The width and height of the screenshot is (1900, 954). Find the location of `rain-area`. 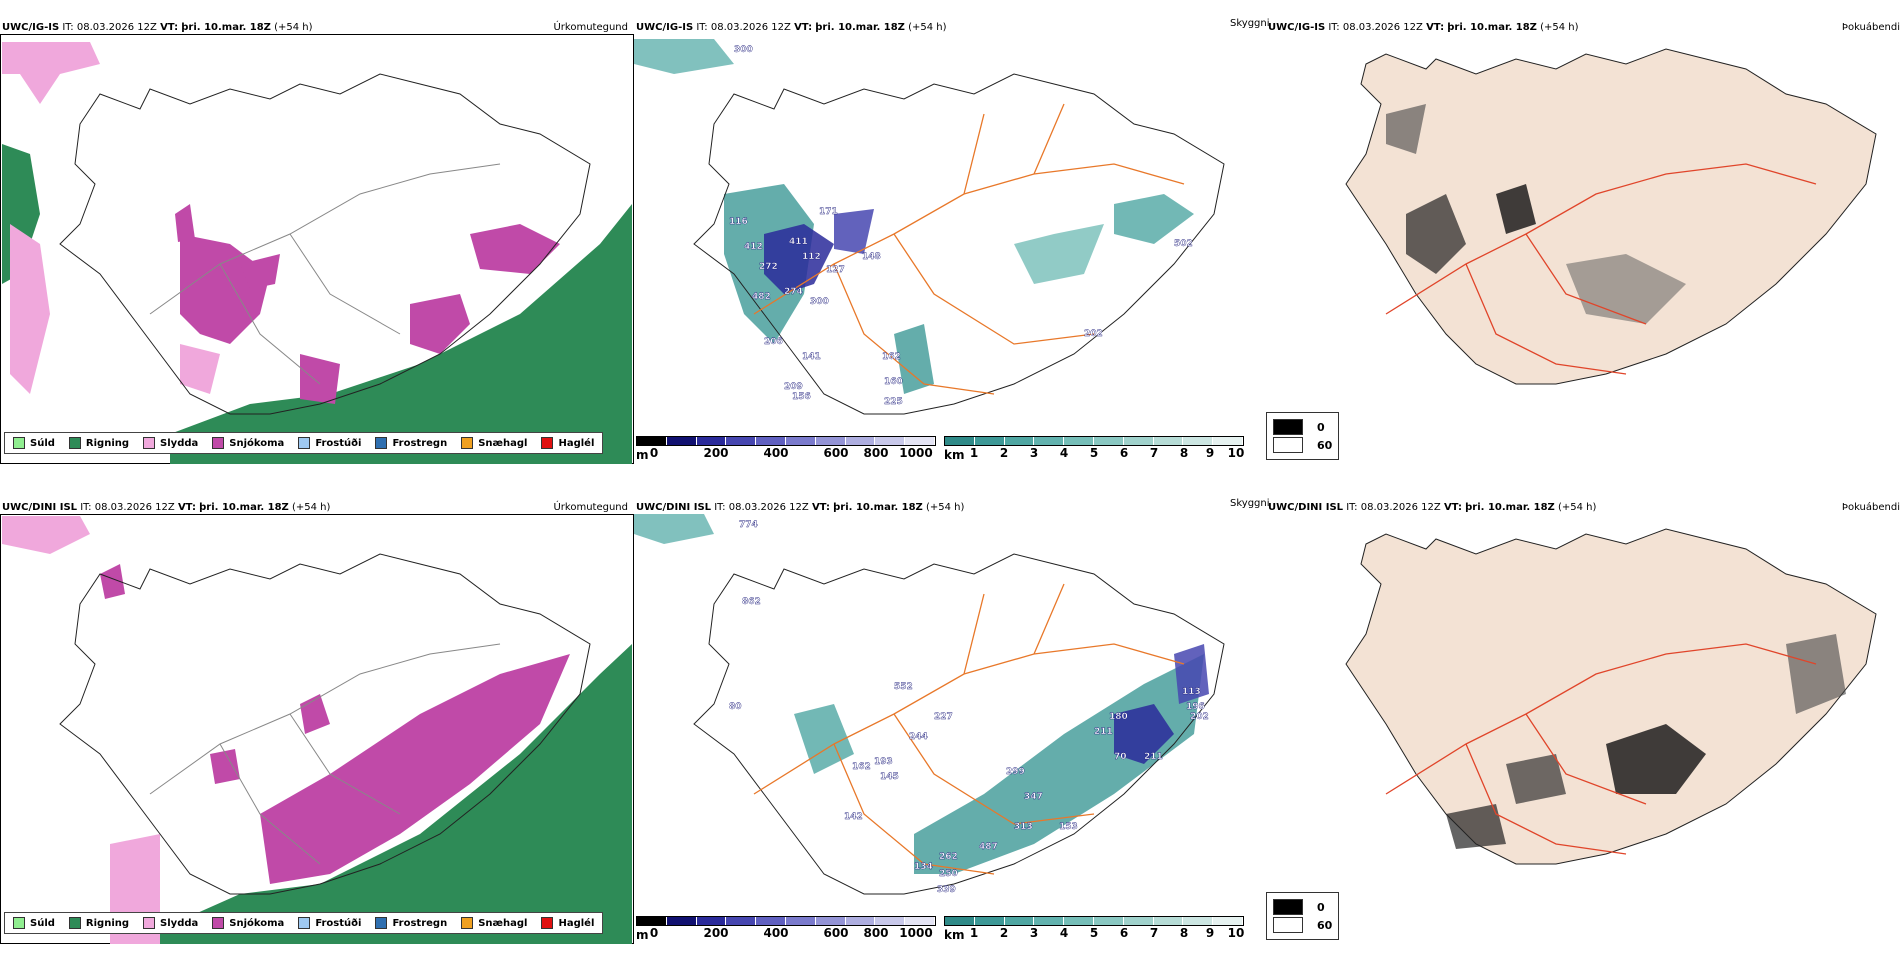

rain-area is located at coordinates (401, 334).